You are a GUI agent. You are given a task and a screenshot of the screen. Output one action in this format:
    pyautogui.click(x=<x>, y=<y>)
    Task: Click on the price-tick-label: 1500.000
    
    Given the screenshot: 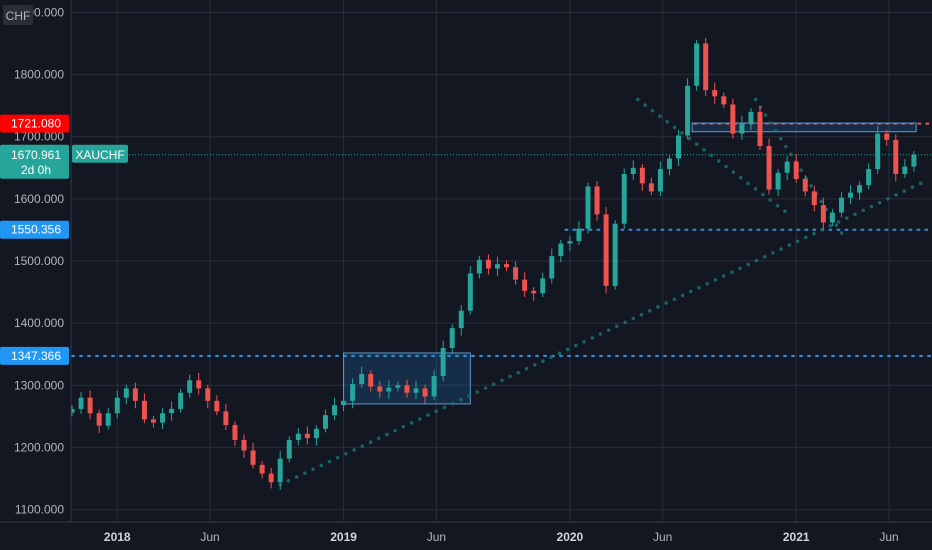 What is the action you would take?
    pyautogui.click(x=39, y=261)
    